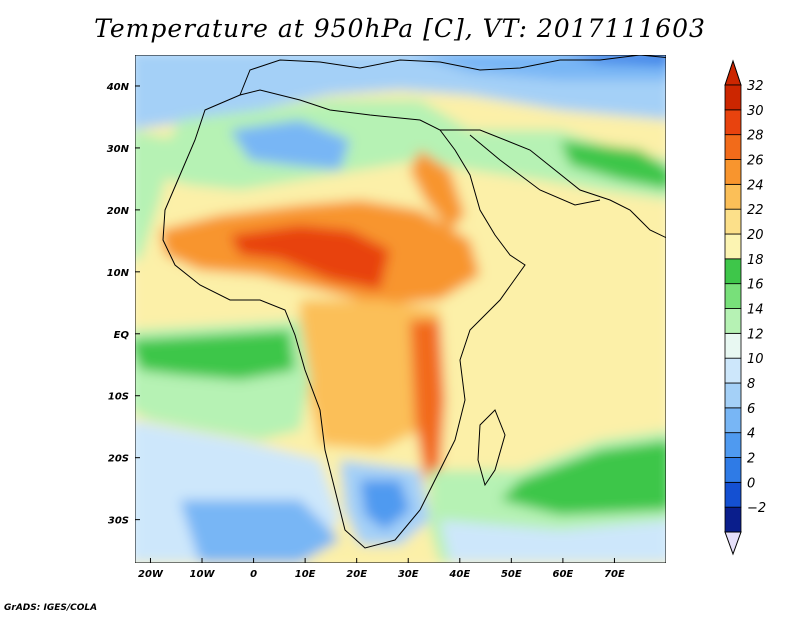 Image resolution: width=800 pixels, height=618 pixels. Describe the element at coordinates (118, 304) in the screenshot. I see `latitude-labels: 40N 30N 20N 10N EQ 10S 20S 30S` at that location.